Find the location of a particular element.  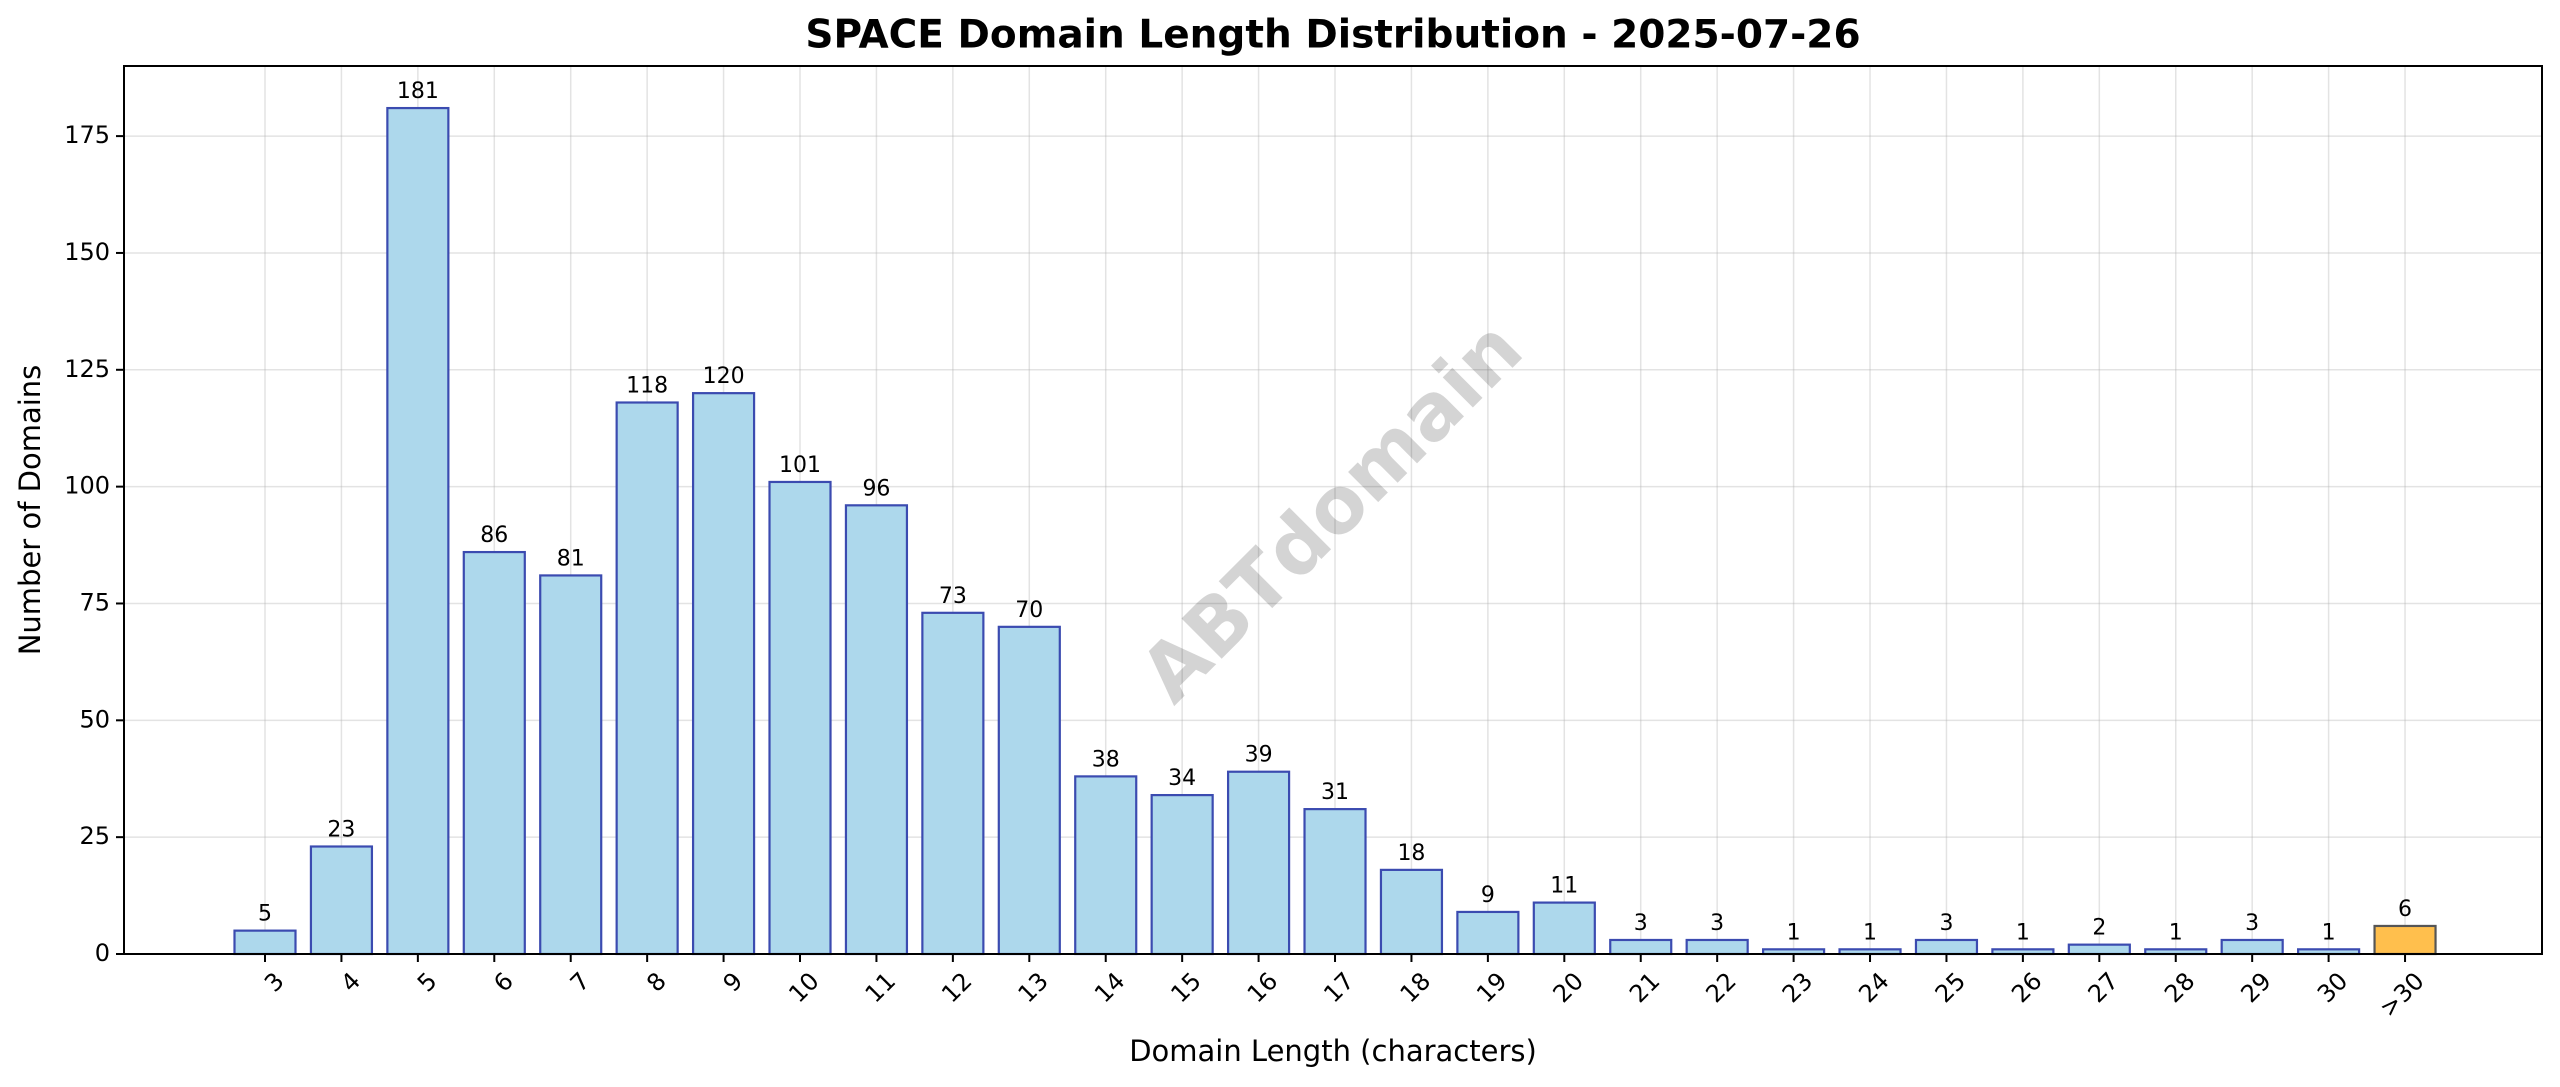

bar-value-label: 23 is located at coordinates (341, 830).